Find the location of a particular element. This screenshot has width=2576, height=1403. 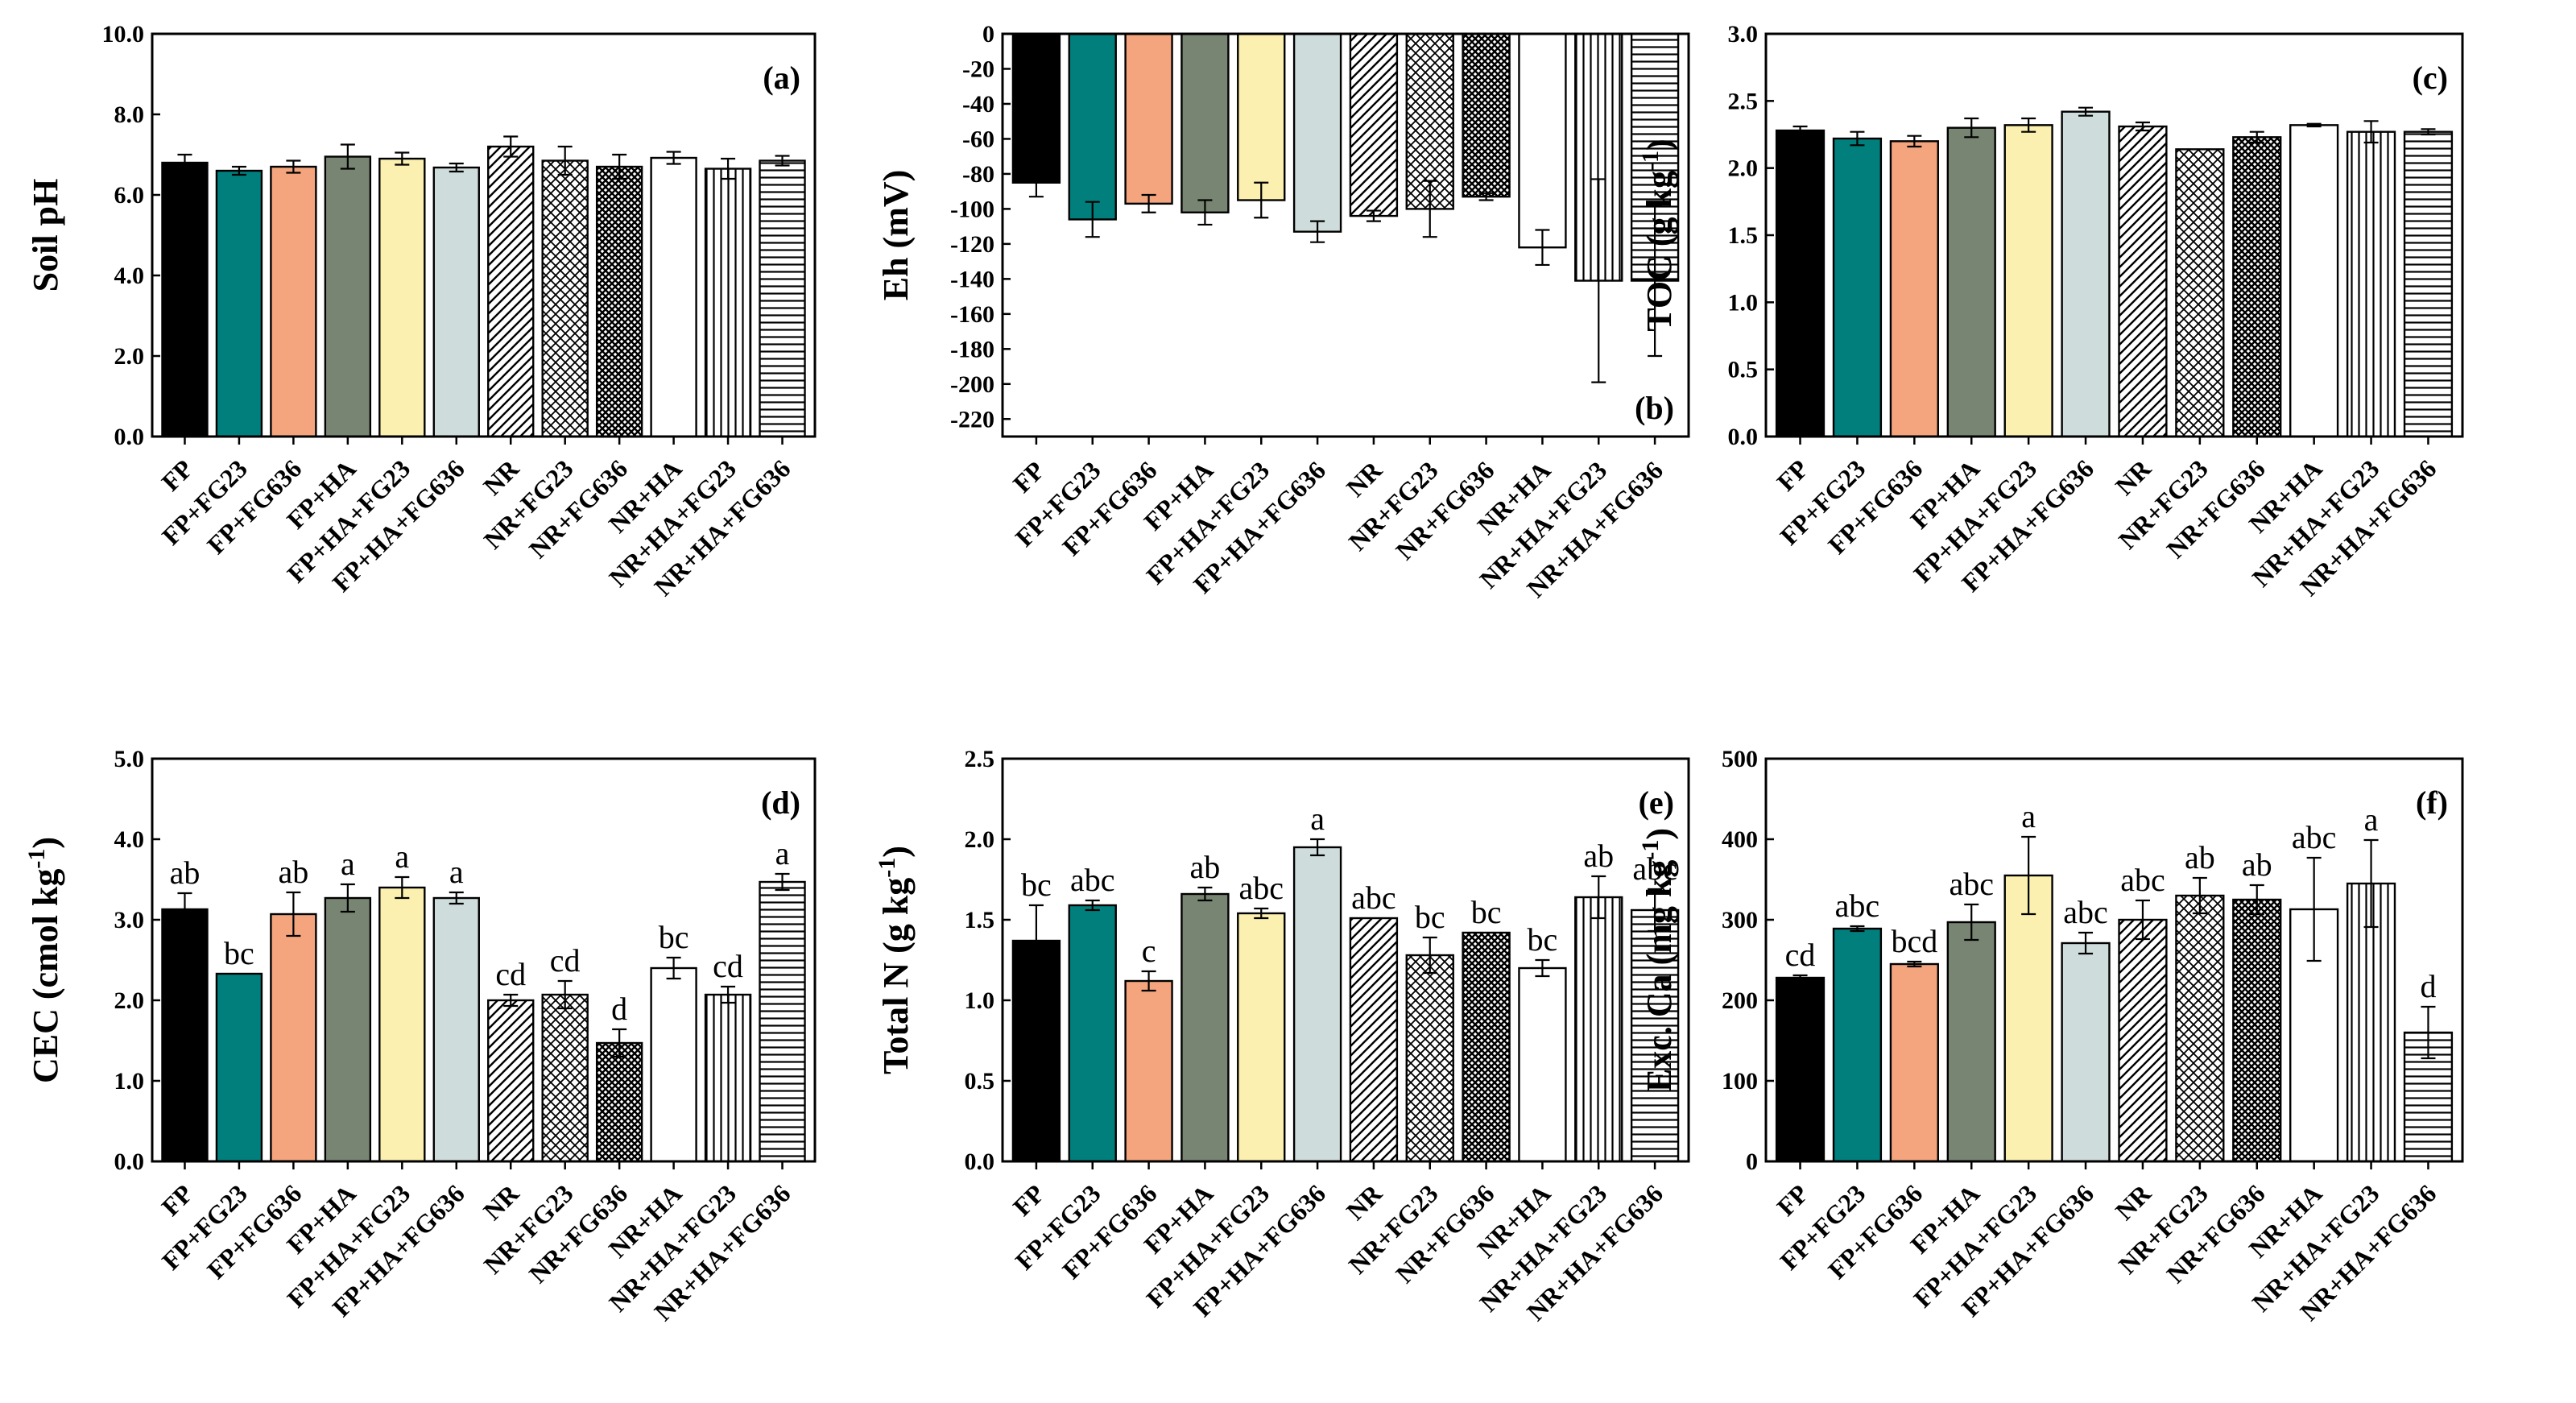

y-axis-title: Exc. Ca (mg kg-1) is located at coordinates (1658, 960).